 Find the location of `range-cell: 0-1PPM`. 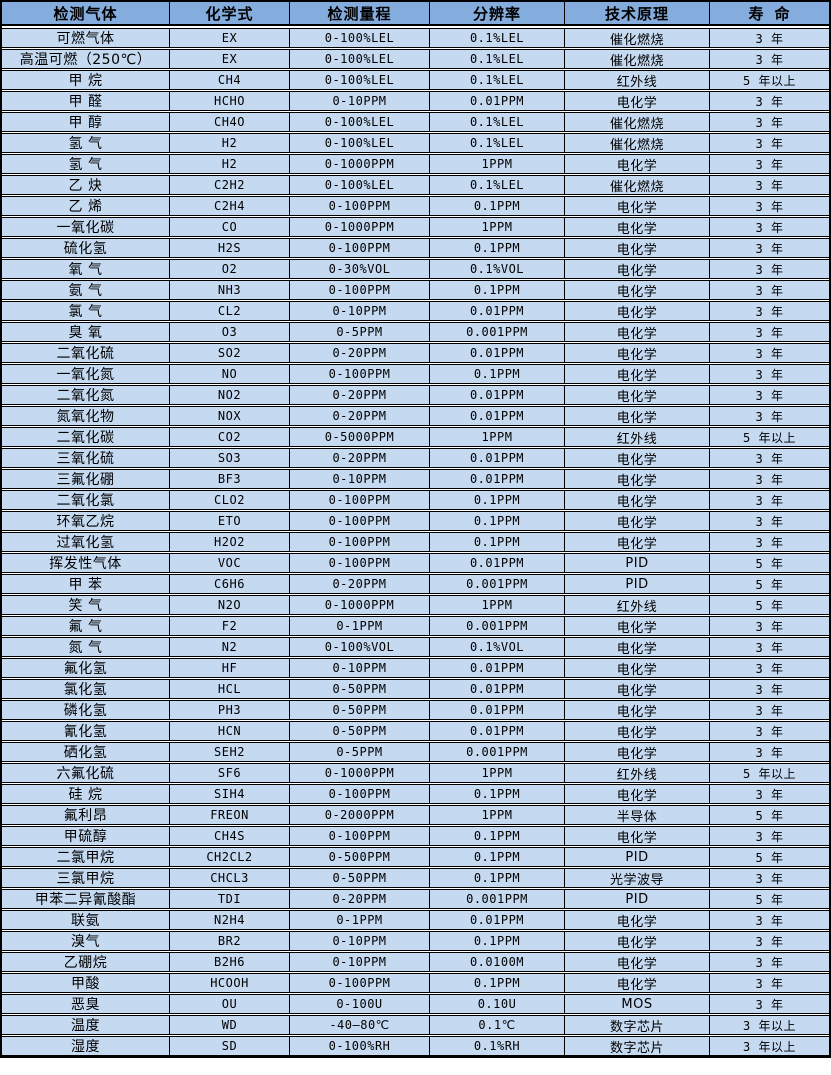

range-cell: 0-1PPM is located at coordinates (360, 920).